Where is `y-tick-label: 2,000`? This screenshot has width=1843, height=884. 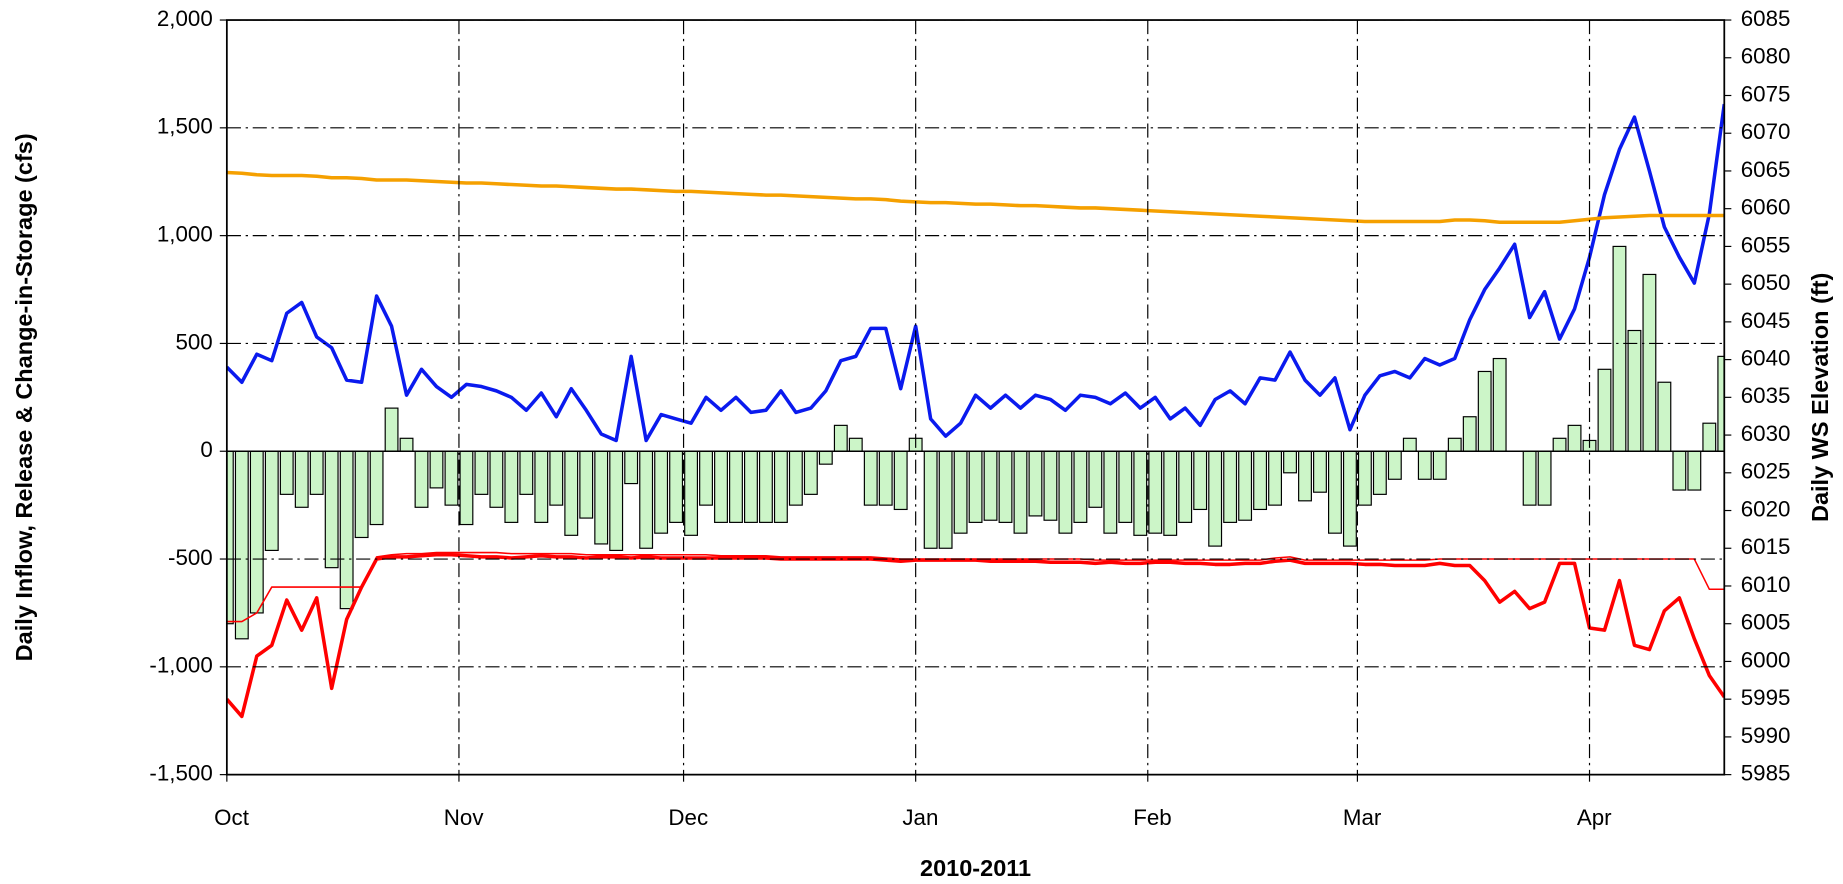 y-tick-label: 2,000 is located at coordinates (185, 18).